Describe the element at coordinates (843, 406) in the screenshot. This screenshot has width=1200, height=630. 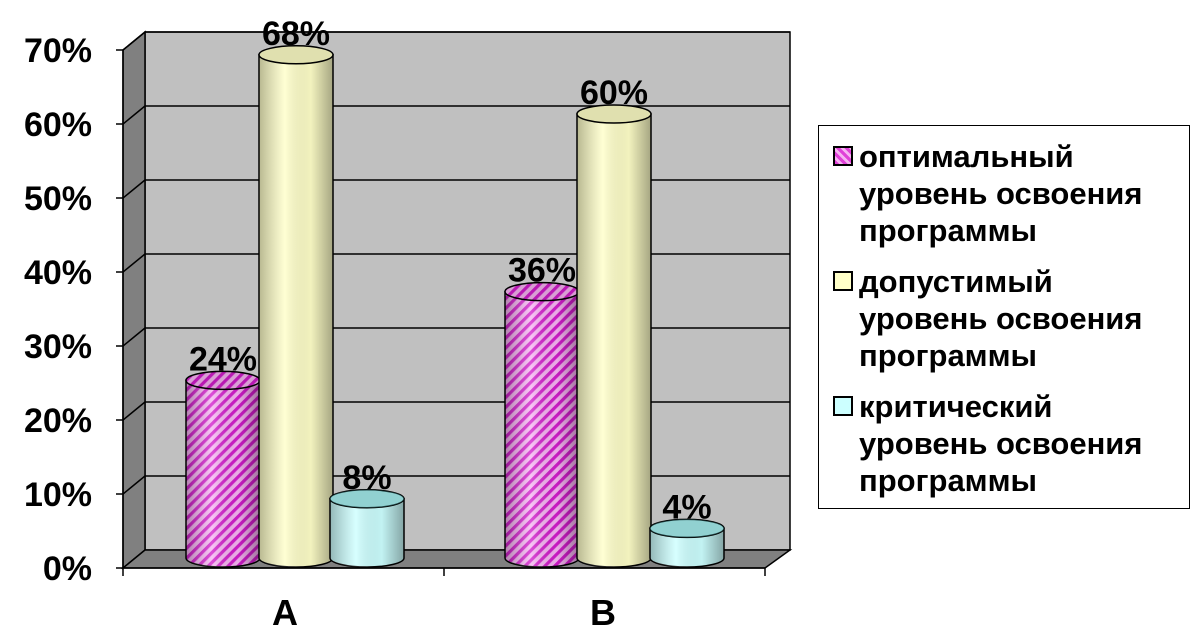
I see `legend-swatch-critical` at that location.